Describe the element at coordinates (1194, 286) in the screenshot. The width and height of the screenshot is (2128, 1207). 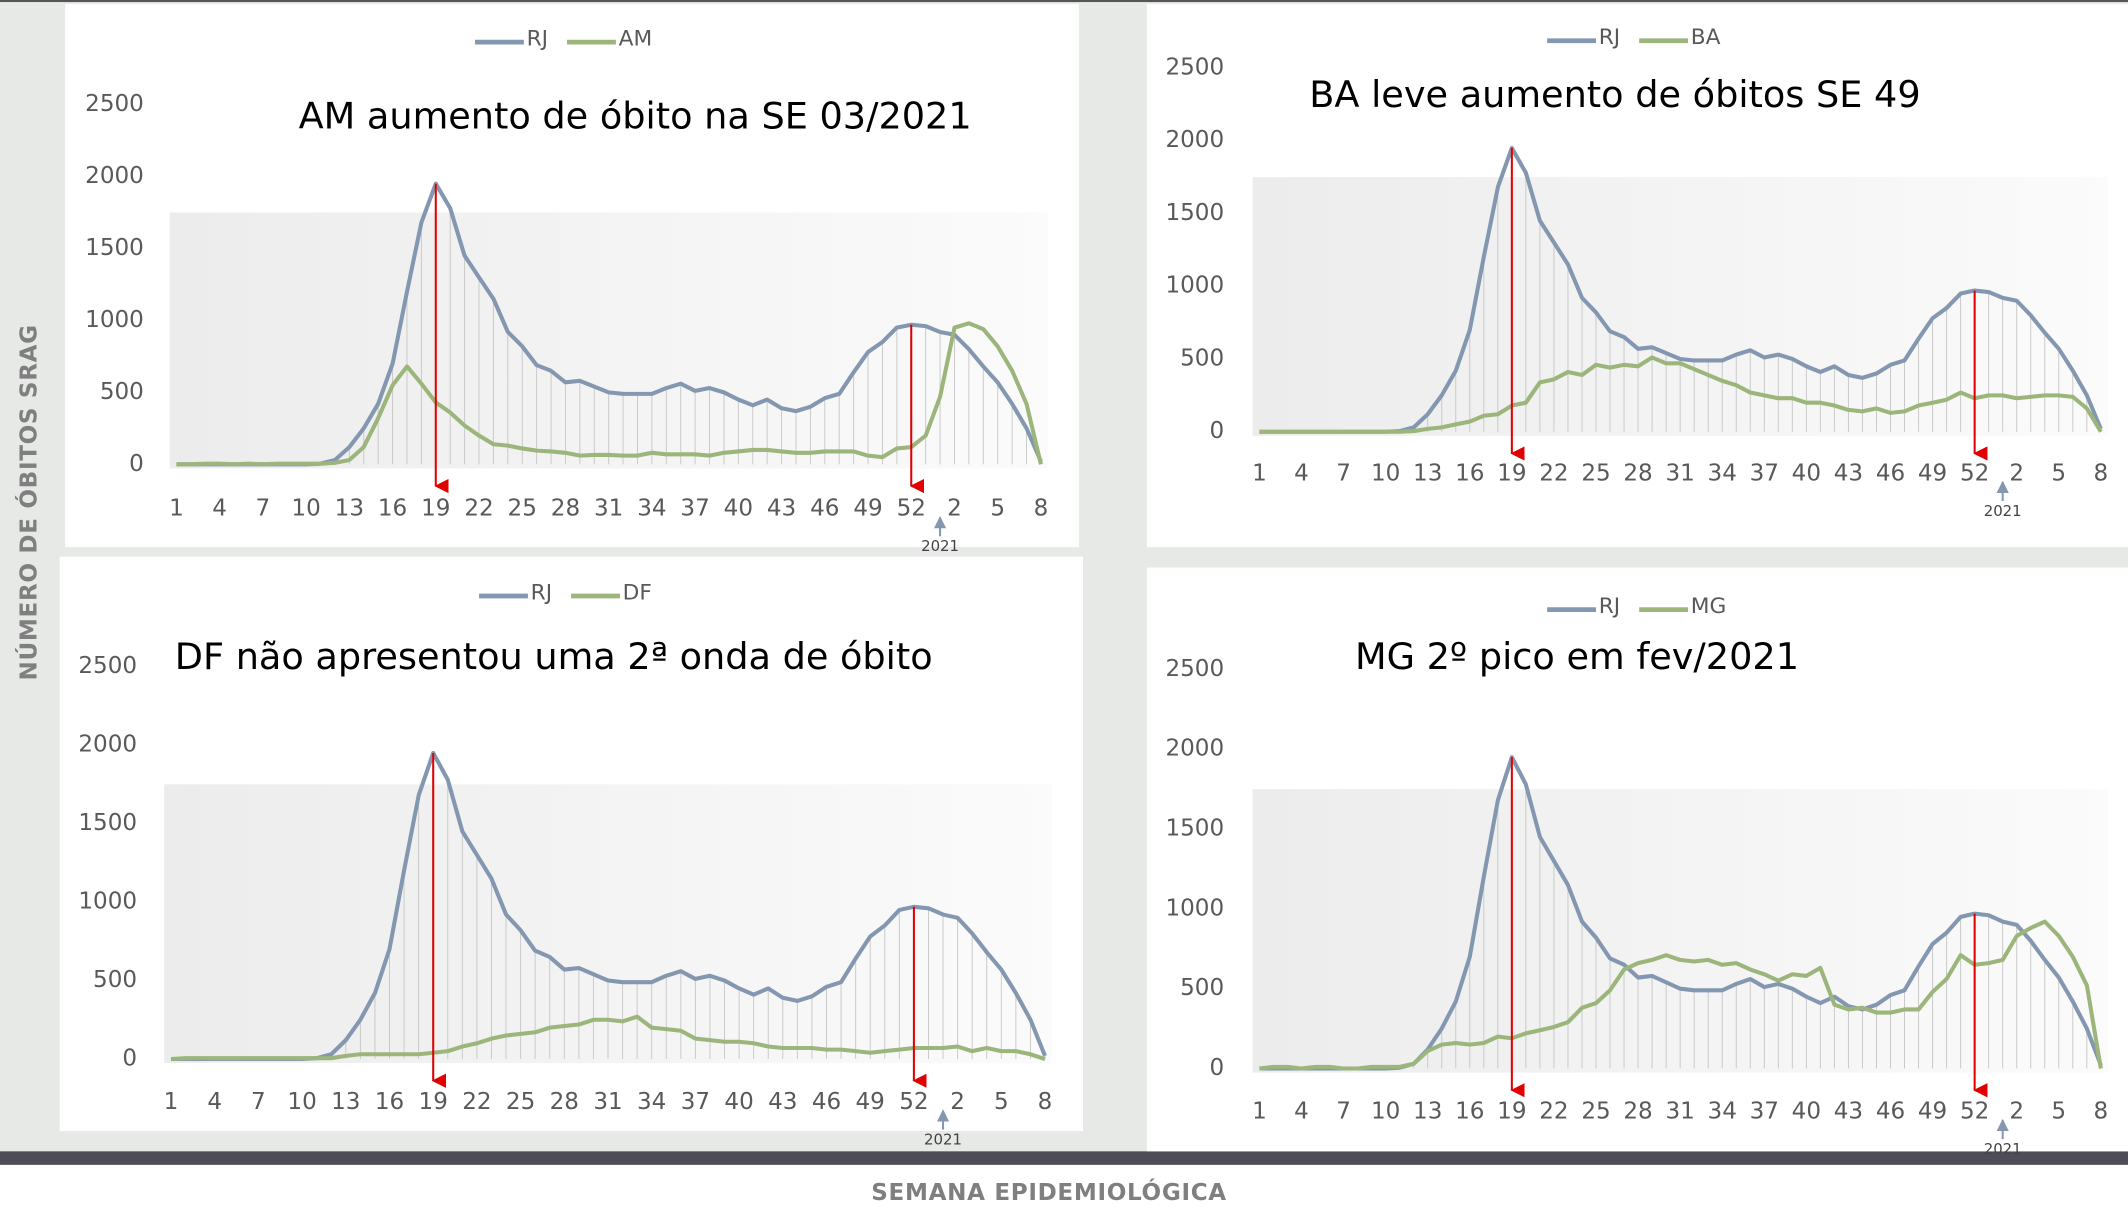
I see `y-tick-label: 1000` at that location.